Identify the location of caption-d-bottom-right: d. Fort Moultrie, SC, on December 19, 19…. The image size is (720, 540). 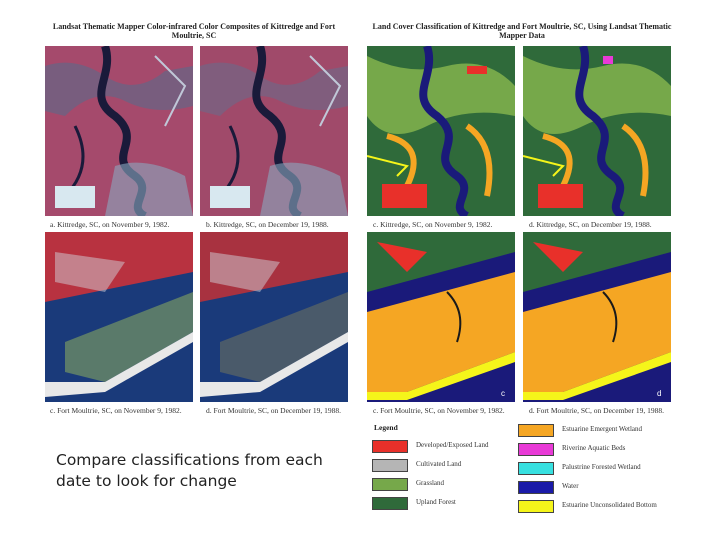
(596, 410).